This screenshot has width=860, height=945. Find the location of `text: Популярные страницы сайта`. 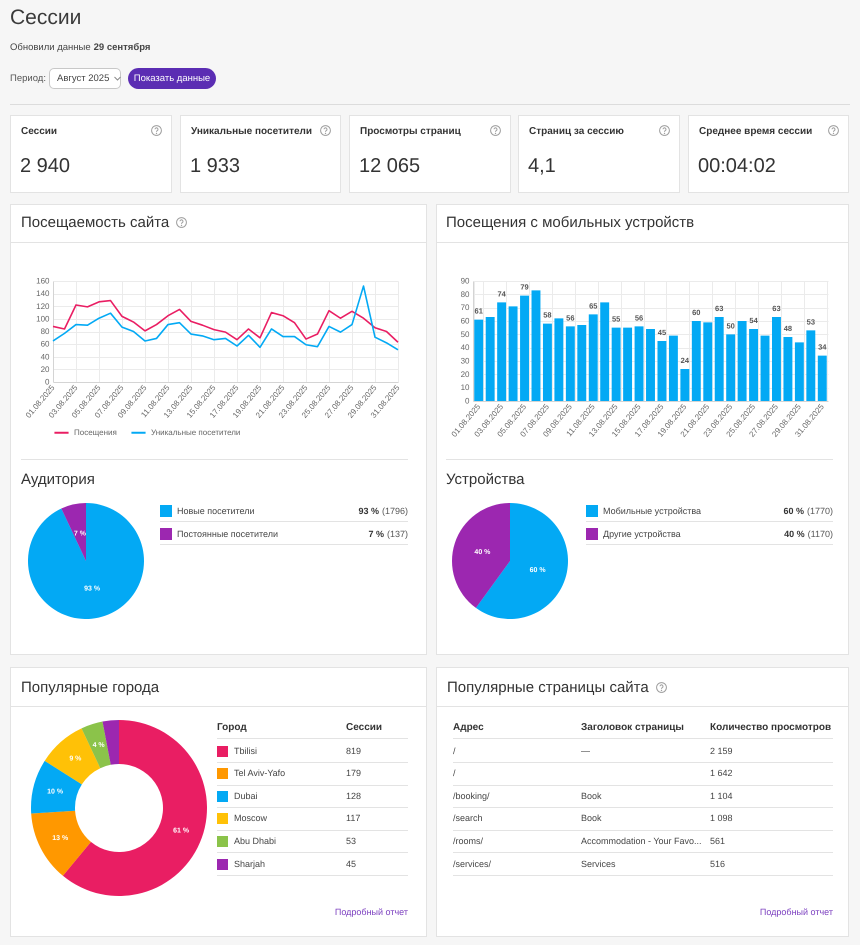

text: Популярные страницы сайта is located at coordinates (548, 687).